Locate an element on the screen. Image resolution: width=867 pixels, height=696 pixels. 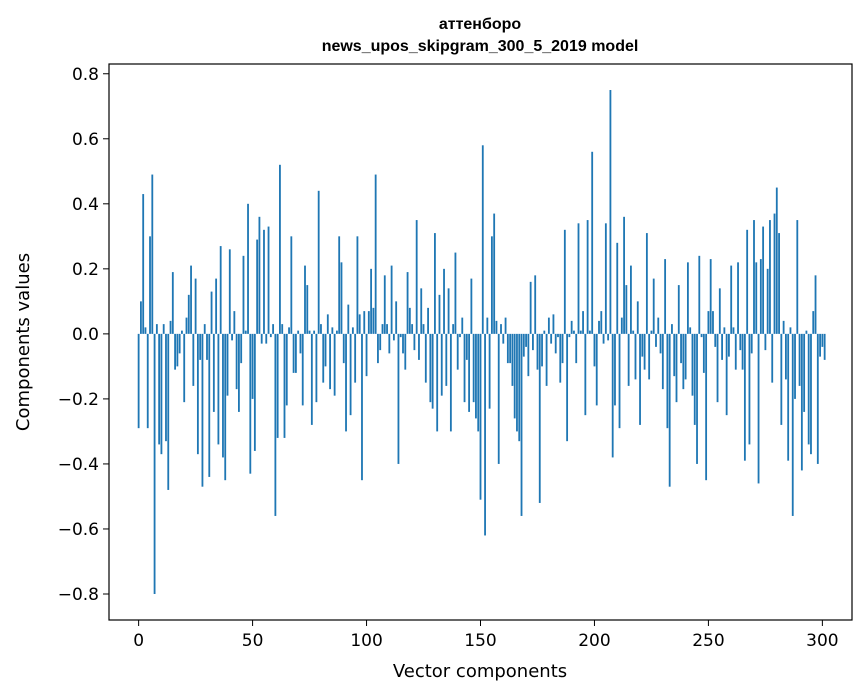
x-axis-label: Vector components is located at coordinates (480, 671).